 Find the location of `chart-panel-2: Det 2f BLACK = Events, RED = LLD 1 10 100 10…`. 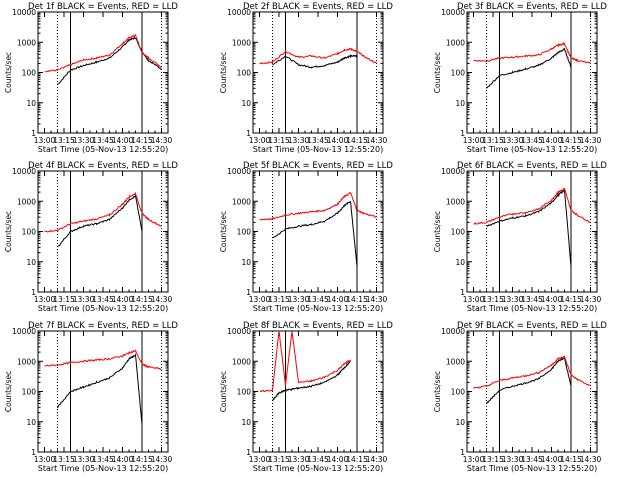

chart-panel-2: Det 2f BLACK = Events, RED = LLD 1 10 100 10… is located at coordinates (306, 78).